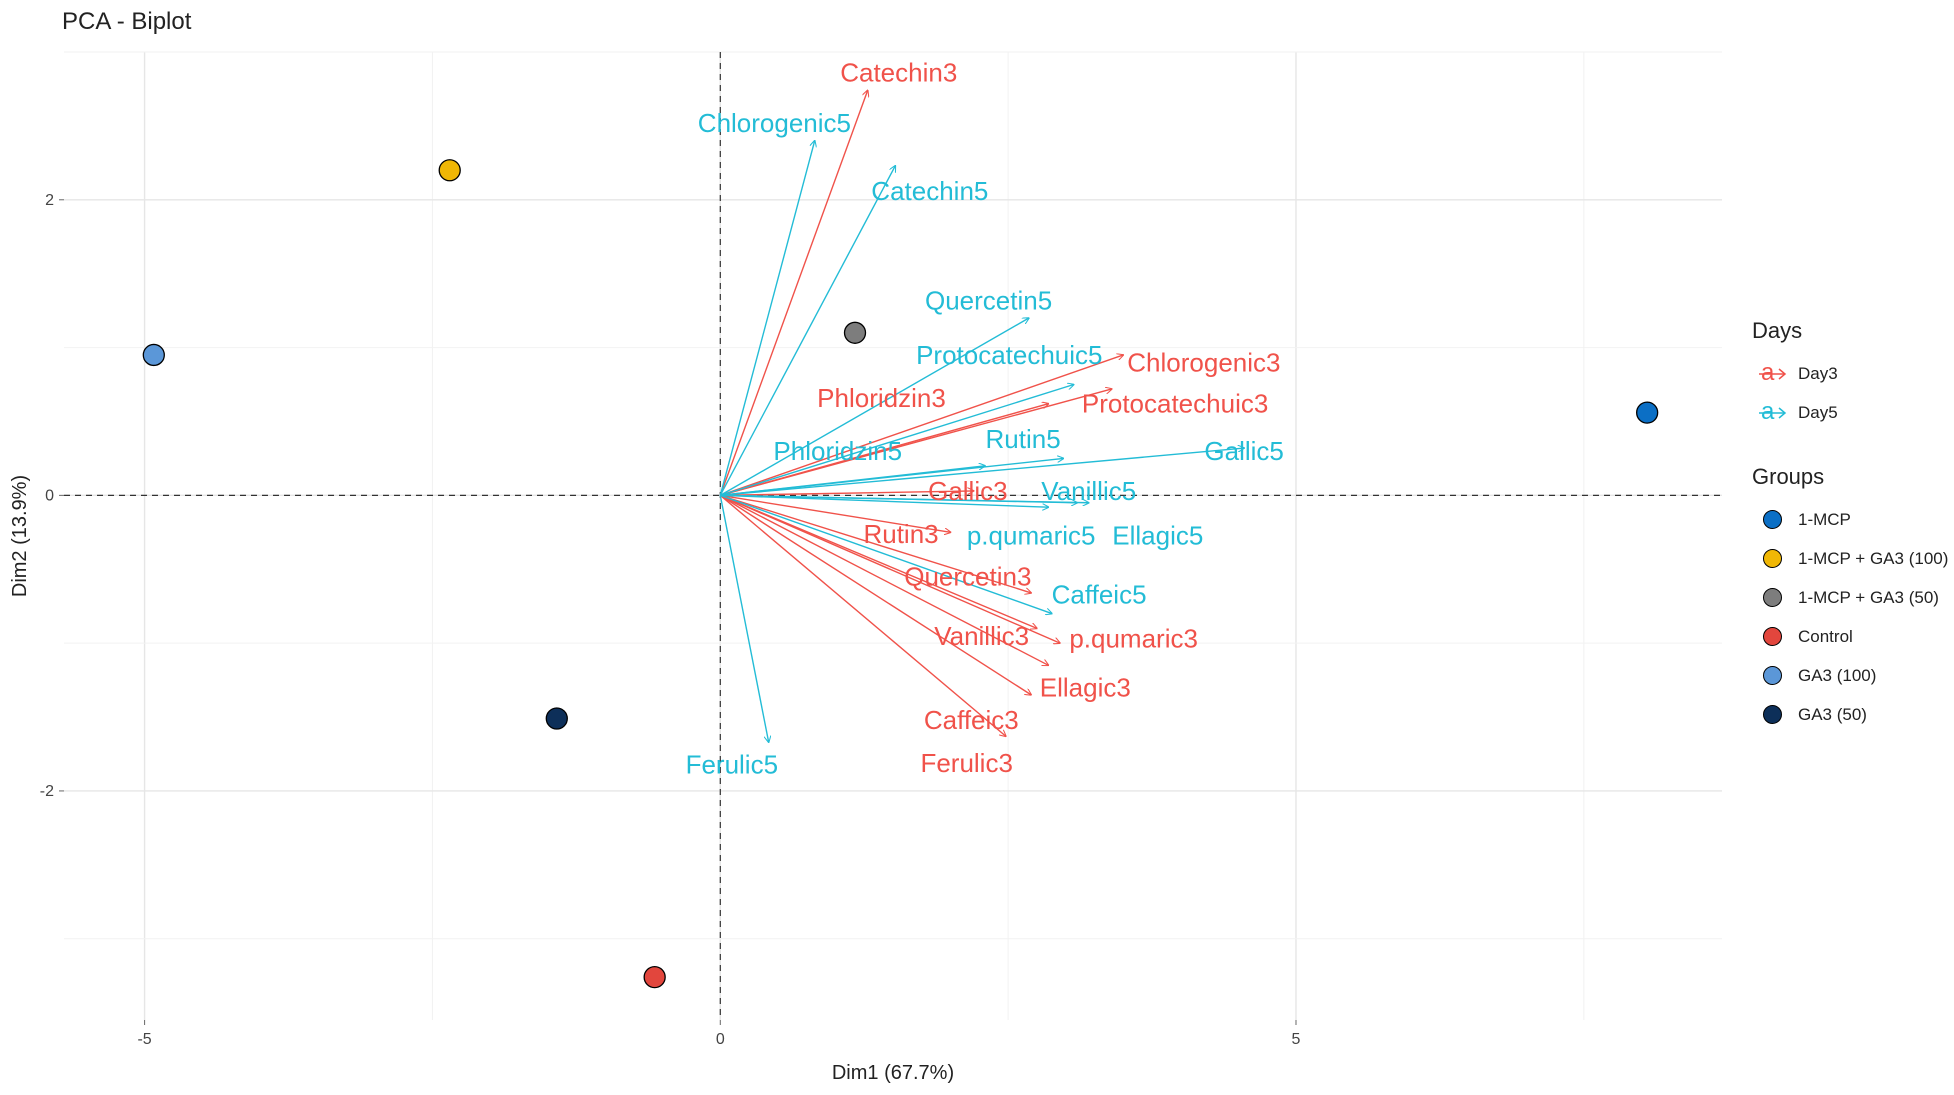 The width and height of the screenshot is (1954, 1095). I want to click on arrow-catechin5, so click(807, 331).